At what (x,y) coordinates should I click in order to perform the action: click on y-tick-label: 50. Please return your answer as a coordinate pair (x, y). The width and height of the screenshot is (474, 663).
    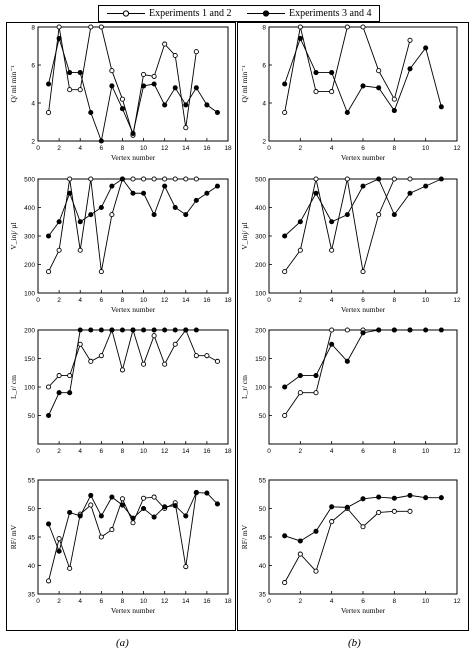
    Looking at the image, I should click on (263, 416).